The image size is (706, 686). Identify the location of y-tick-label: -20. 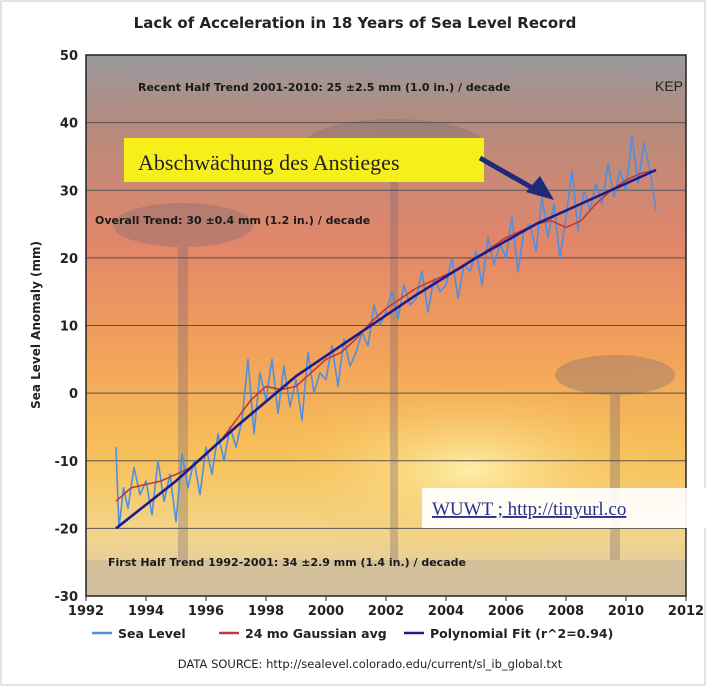
(67, 529).